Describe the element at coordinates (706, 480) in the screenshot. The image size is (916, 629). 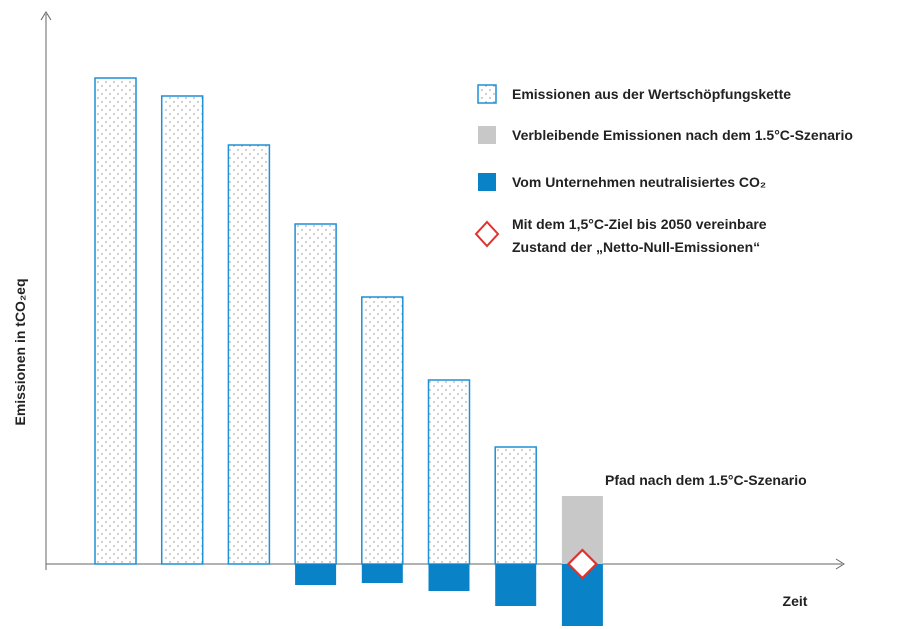
I see `path-annotation: Pfad nach dem 1.5°C-Szenario` at that location.